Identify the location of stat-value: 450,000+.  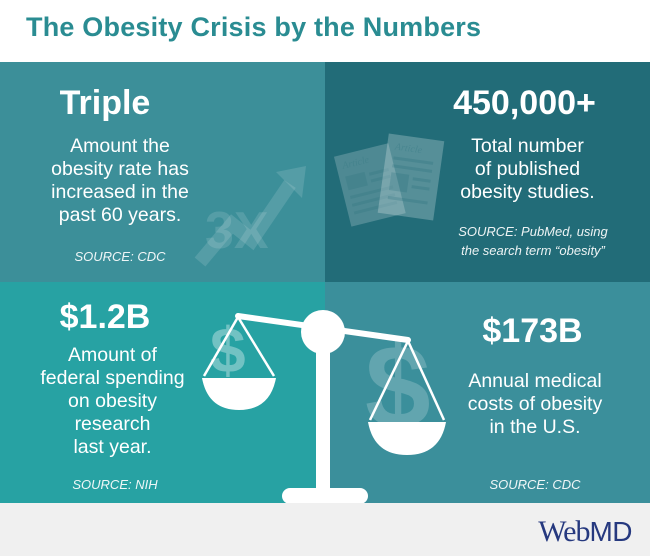
(524, 103).